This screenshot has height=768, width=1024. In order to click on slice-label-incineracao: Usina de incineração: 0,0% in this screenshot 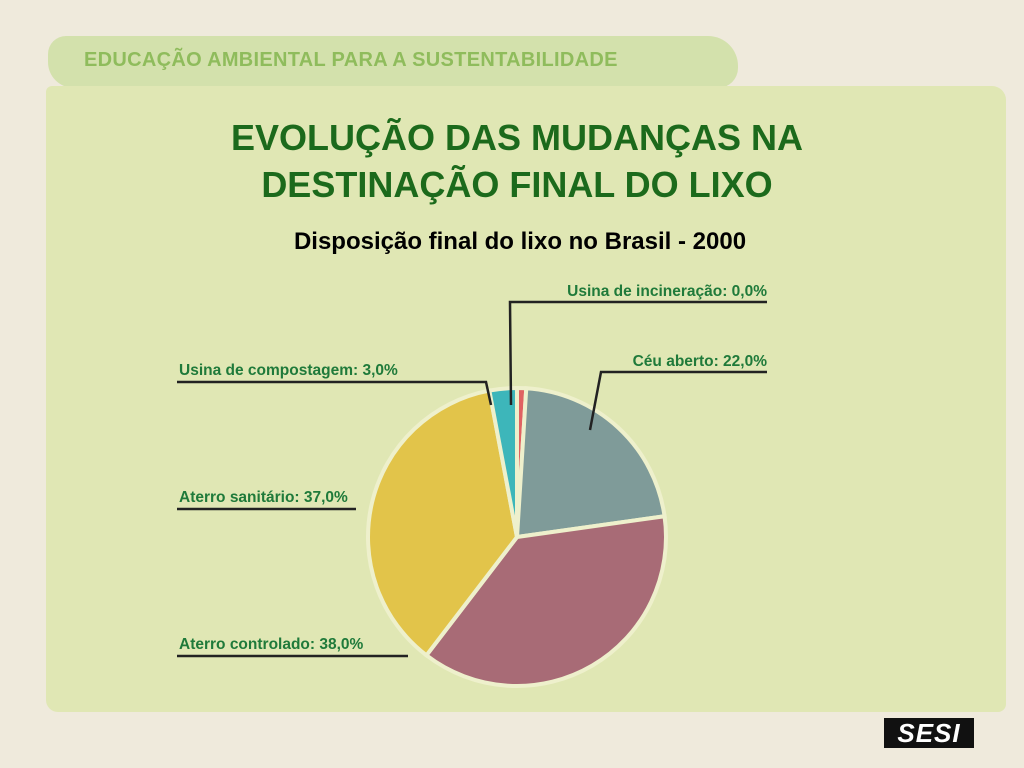, I will do `click(667, 291)`.